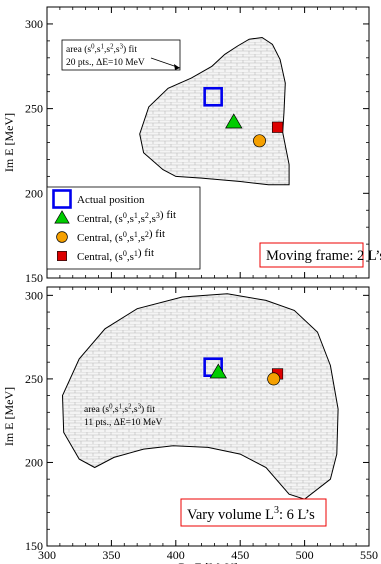 This screenshot has height=564, width=381. What do you see at coordinates (240, 555) in the screenshot?
I see `x-tick-label: 450` at bounding box center [240, 555].